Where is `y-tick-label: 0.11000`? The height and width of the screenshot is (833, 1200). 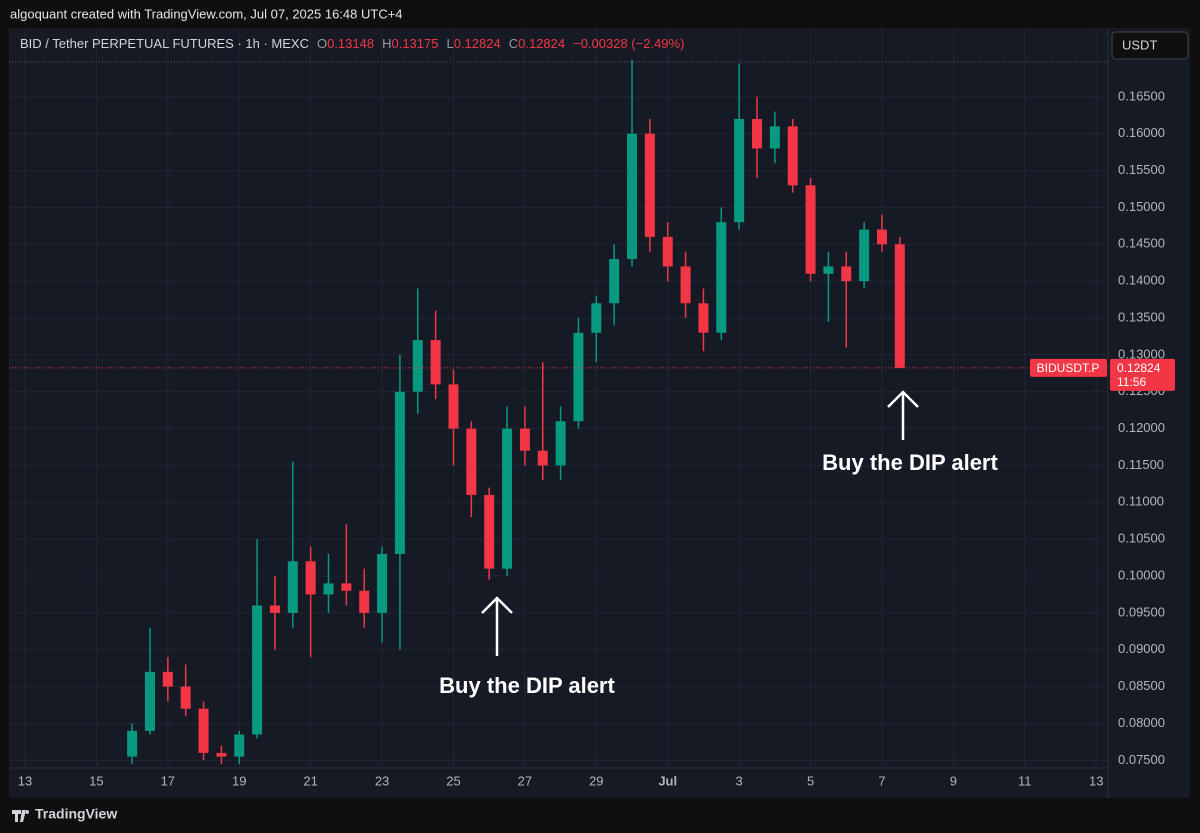
y-tick-label: 0.11000 is located at coordinates (1141, 501).